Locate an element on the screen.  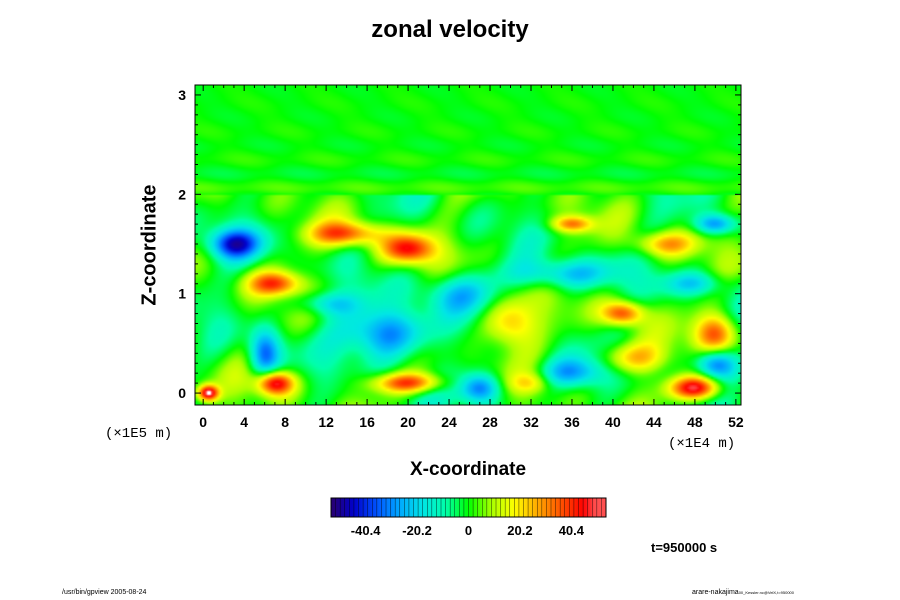
time-label: t=950000 s is located at coordinates (684, 547).